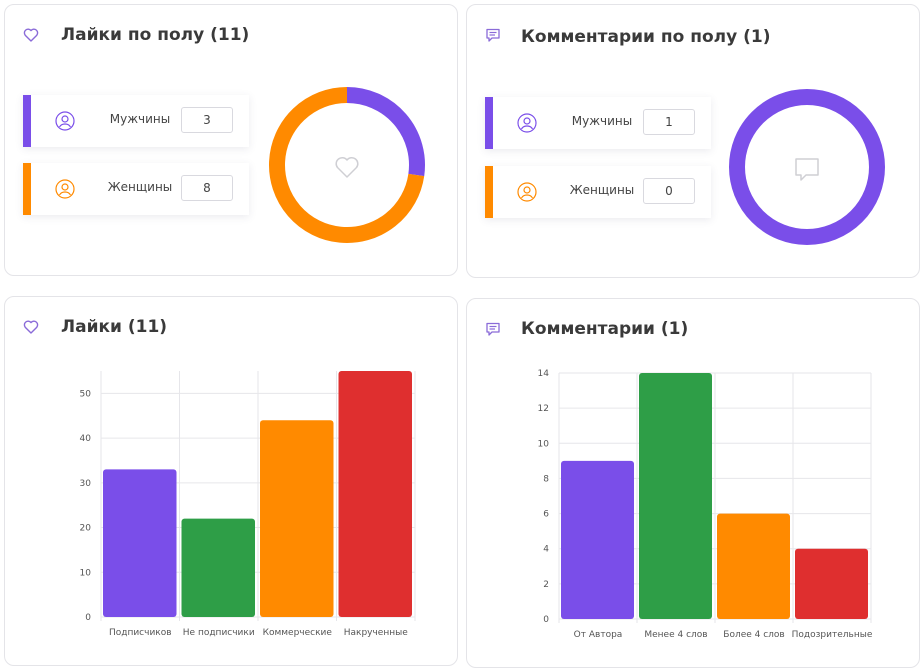  What do you see at coordinates (546, 550) in the screenshot?
I see `y-tick-label: 4` at bounding box center [546, 550].